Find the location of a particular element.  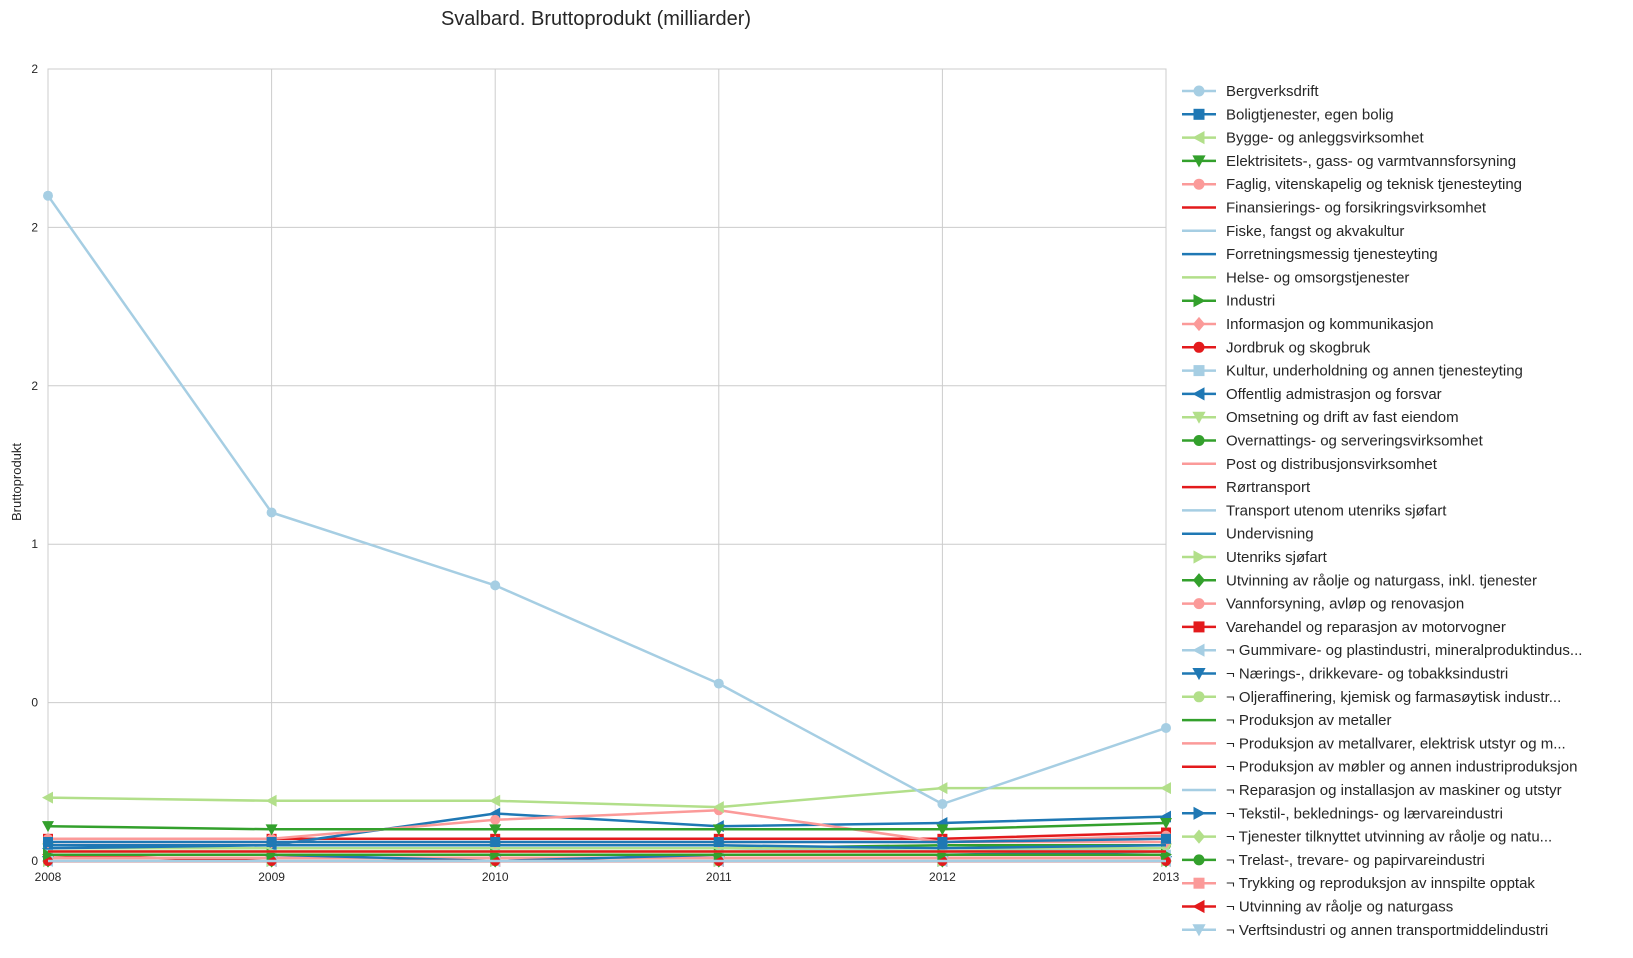

legend-label: Vannforsyning, avløp og renovasjon is located at coordinates (1345, 604).